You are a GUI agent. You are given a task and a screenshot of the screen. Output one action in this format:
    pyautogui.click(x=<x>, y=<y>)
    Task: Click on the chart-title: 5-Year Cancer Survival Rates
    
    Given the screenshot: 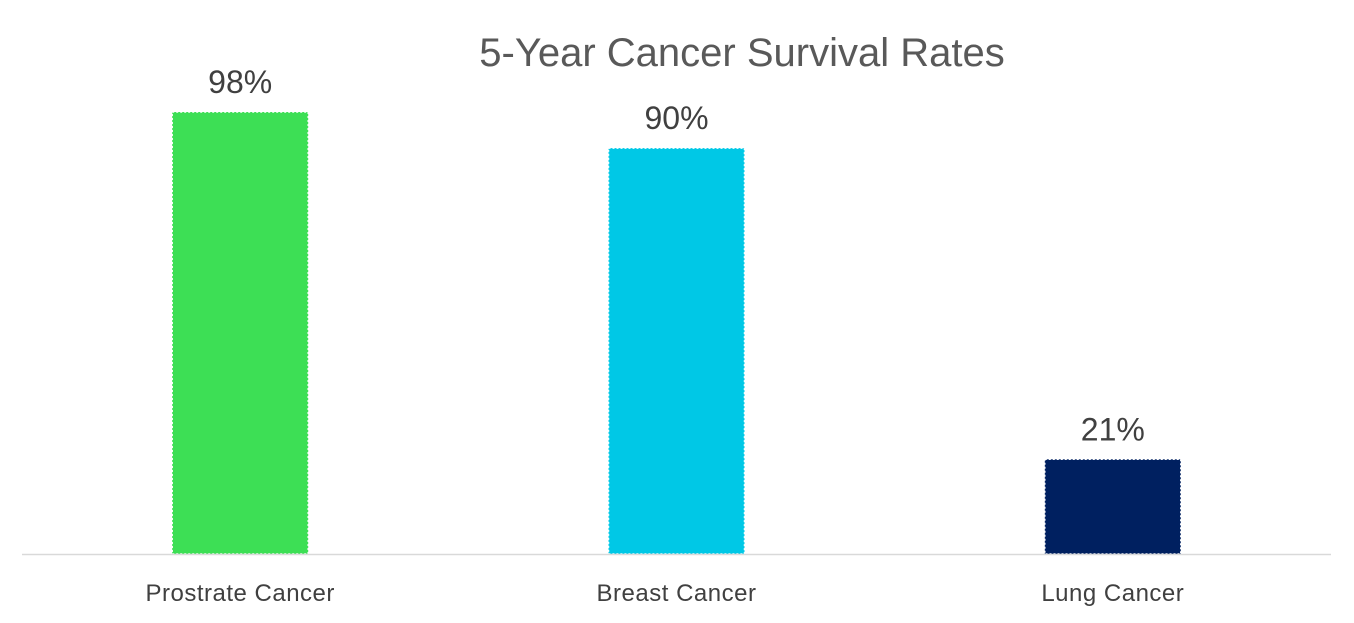 What is the action you would take?
    pyautogui.click(x=741, y=53)
    